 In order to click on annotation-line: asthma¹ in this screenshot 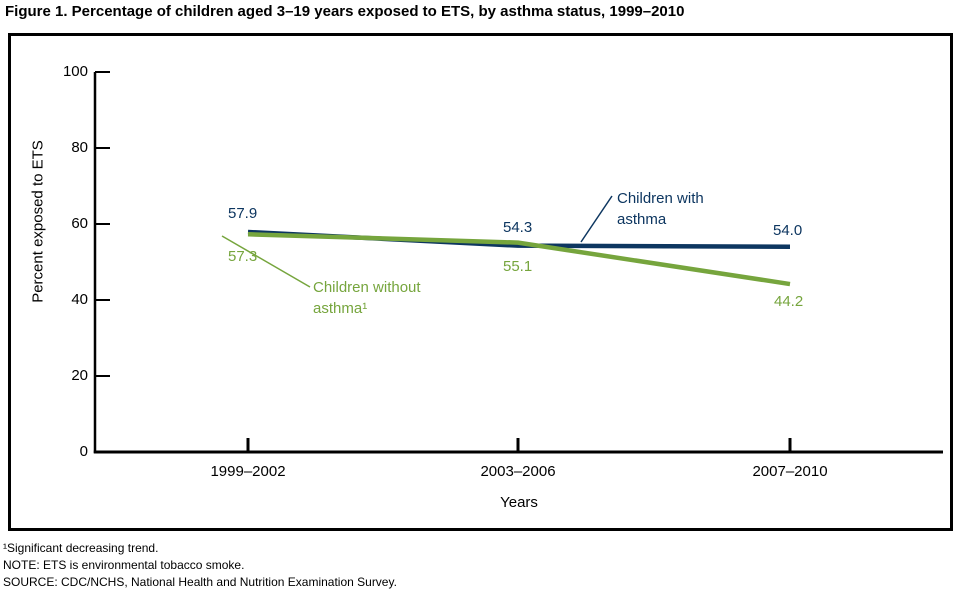, I will do `click(340, 308)`.